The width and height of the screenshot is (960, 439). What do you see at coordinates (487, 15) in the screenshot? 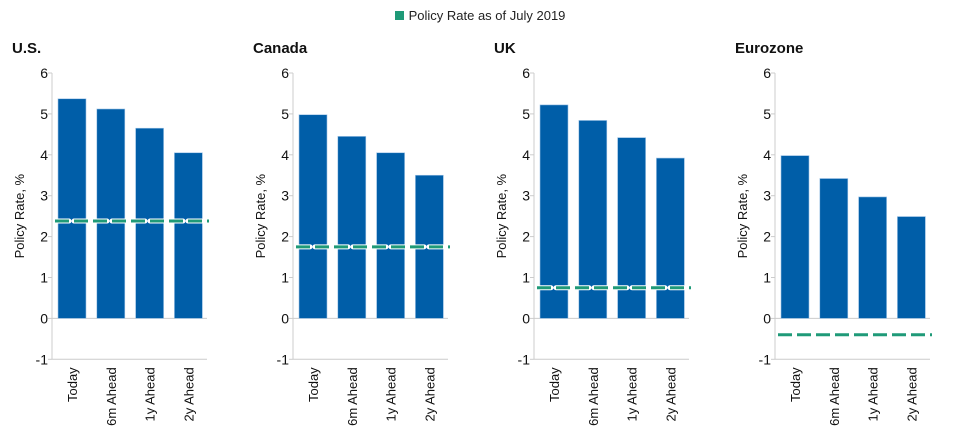
I see `legend-label: Policy Rate as of July 2019` at bounding box center [487, 15].